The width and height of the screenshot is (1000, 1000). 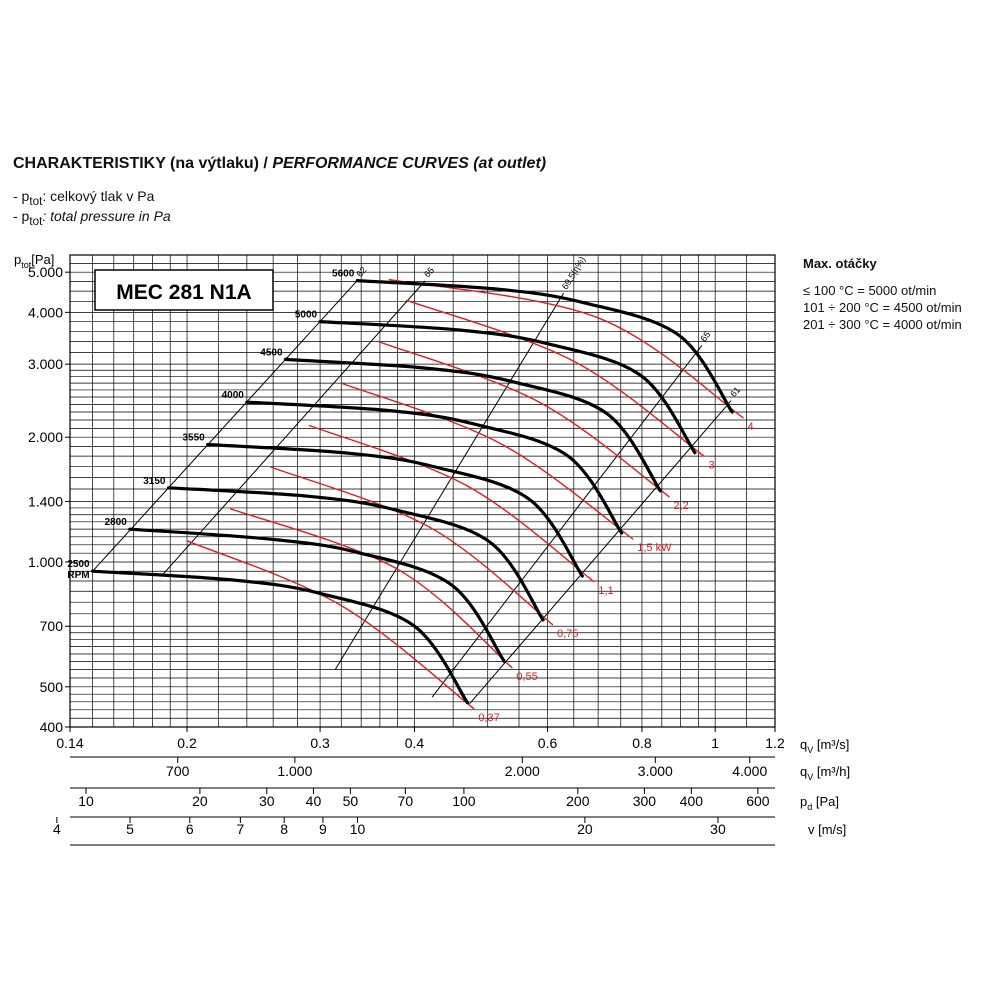 What do you see at coordinates (825, 801) in the screenshot?
I see `secondary-axis-title-unit: [Pa]` at bounding box center [825, 801].